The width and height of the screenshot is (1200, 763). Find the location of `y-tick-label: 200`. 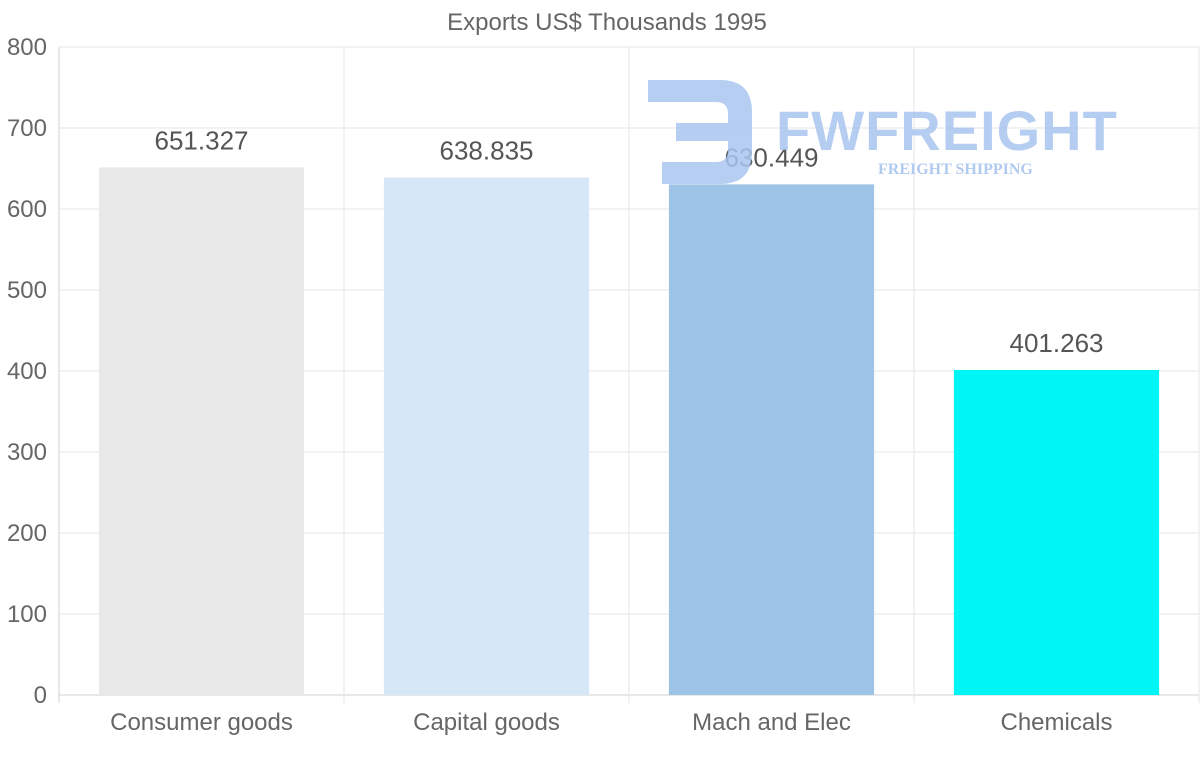

y-tick-label: 200 is located at coordinates (27, 533).